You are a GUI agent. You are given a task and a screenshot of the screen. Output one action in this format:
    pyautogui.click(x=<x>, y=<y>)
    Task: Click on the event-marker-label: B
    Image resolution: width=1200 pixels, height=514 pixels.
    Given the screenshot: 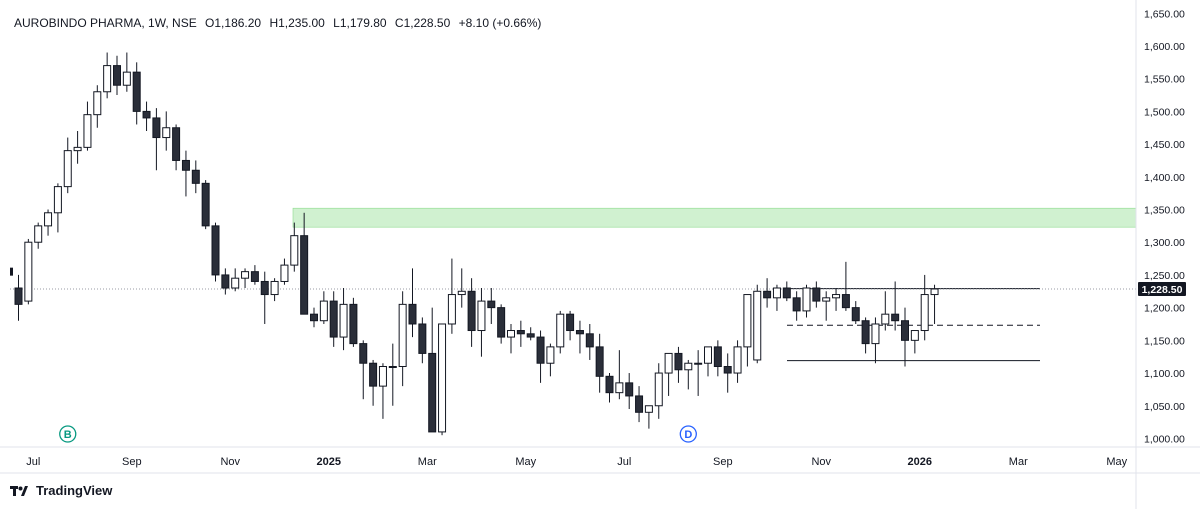 What is the action you would take?
    pyautogui.click(x=68, y=435)
    